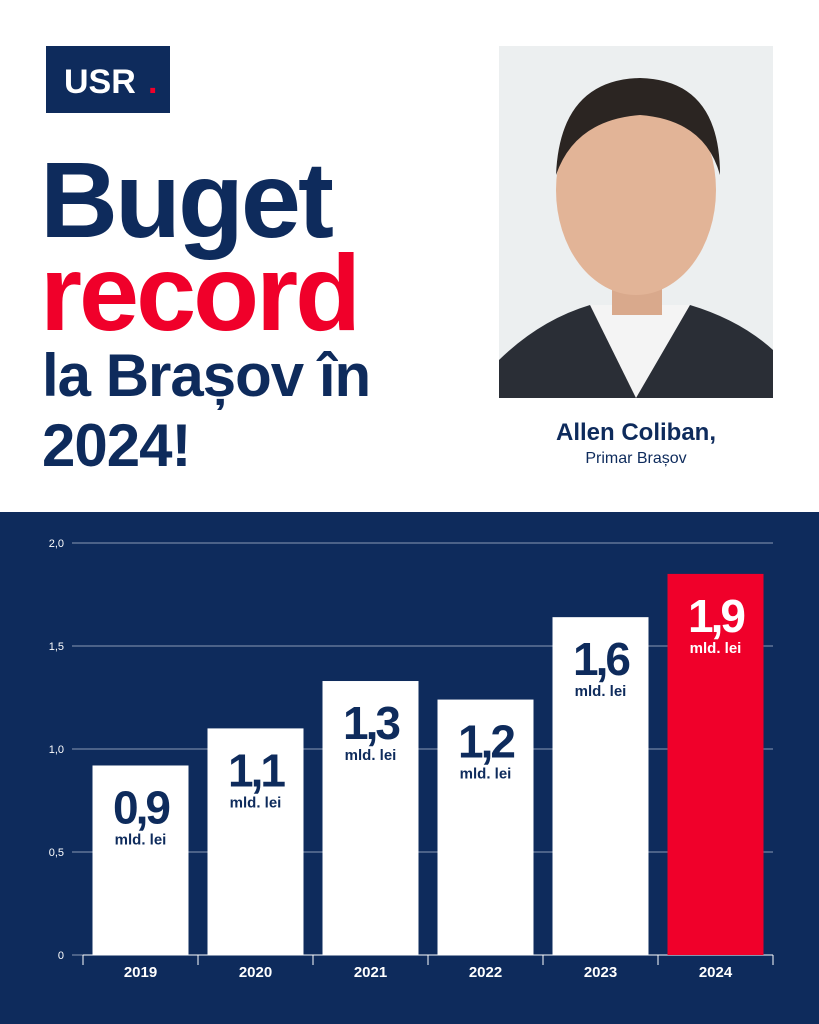  What do you see at coordinates (485, 972) in the screenshot?
I see `x-tick-label: 2022` at bounding box center [485, 972].